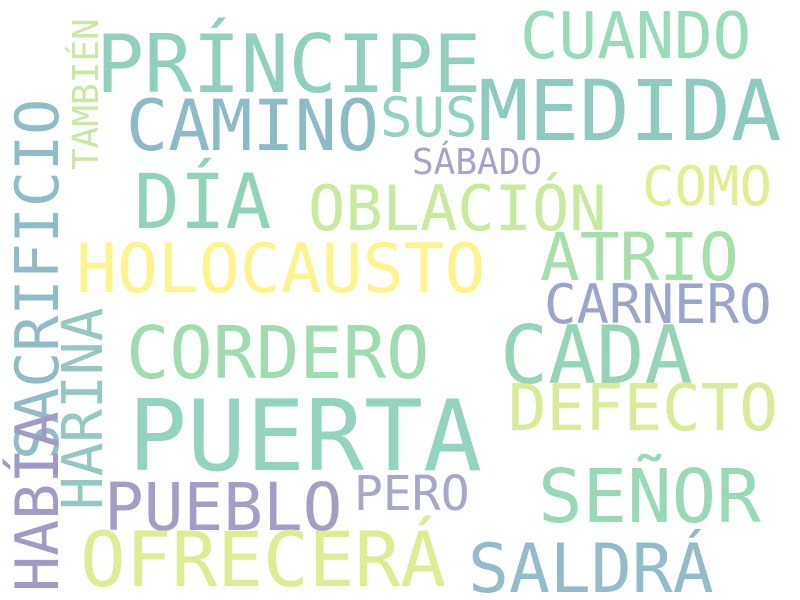  I want to click on cloud-word-sábado: SÁBADO, so click(477, 162).